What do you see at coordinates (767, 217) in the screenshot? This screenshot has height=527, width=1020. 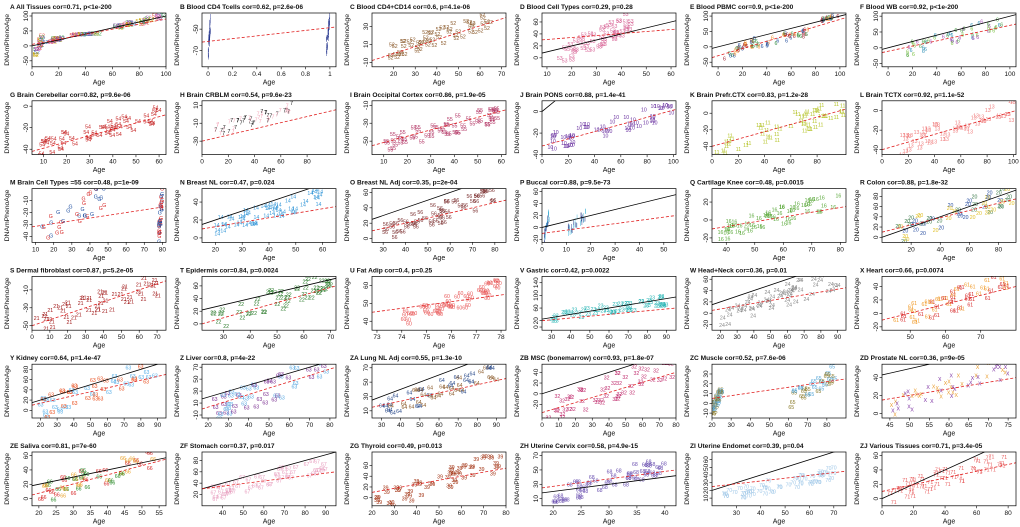 I see `data-point: 16` at bounding box center [767, 217].